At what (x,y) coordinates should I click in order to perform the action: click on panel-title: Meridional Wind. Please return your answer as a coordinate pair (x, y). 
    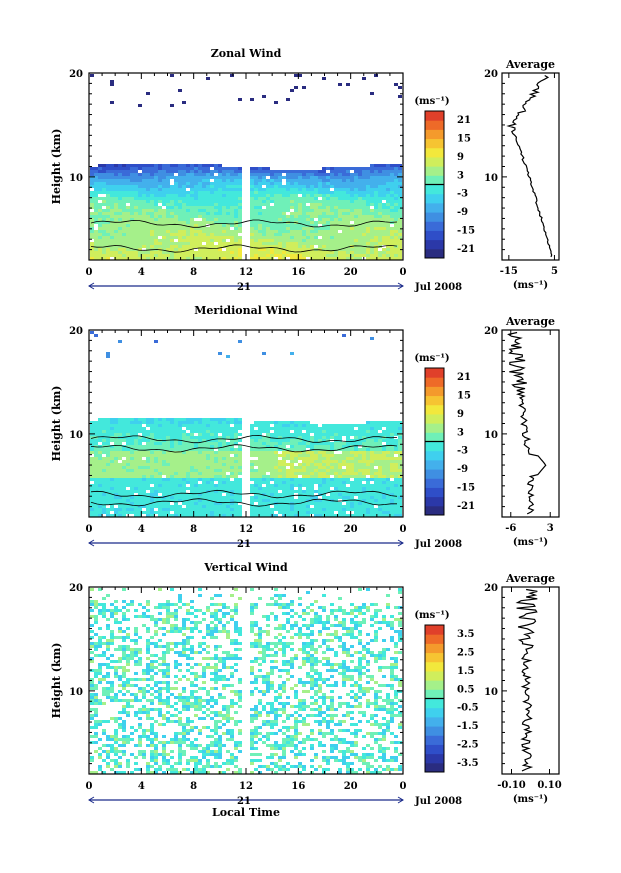
    Looking at the image, I should click on (246, 310).